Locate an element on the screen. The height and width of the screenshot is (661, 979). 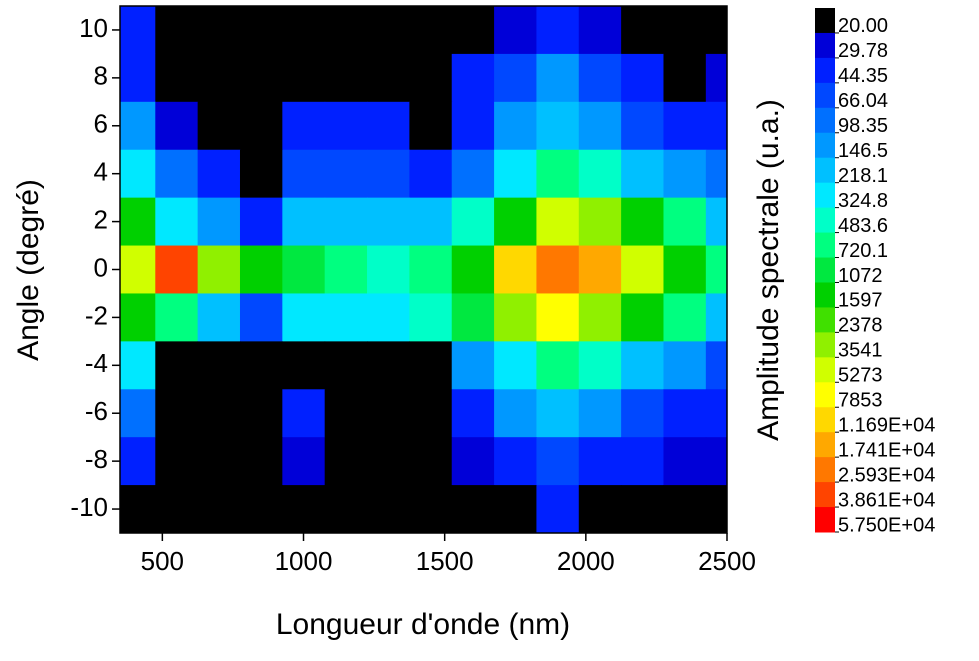
y-tick-label: 2 is located at coordinates (101, 219).